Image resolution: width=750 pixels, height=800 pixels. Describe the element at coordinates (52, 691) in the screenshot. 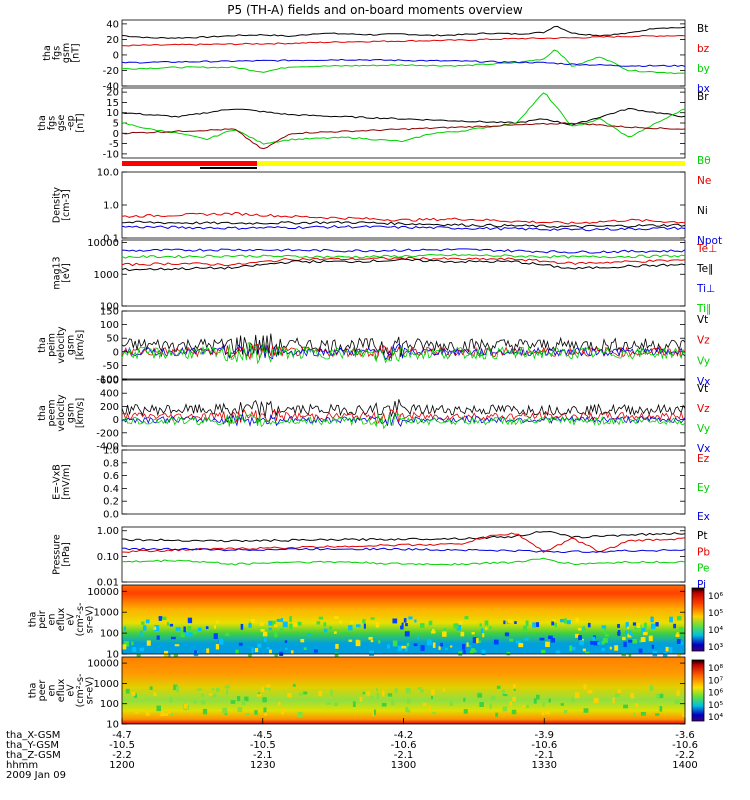

I see `y-axis-label: en` at that location.